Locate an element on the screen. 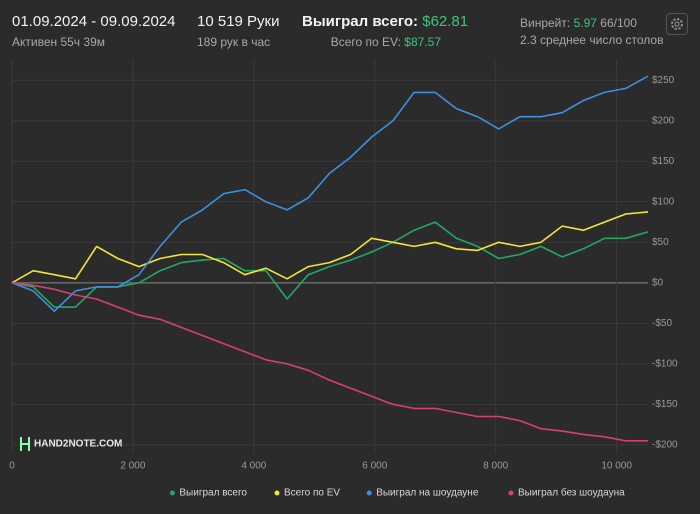 This screenshot has height=514, width=700. won-value: $62.81 is located at coordinates (445, 21).